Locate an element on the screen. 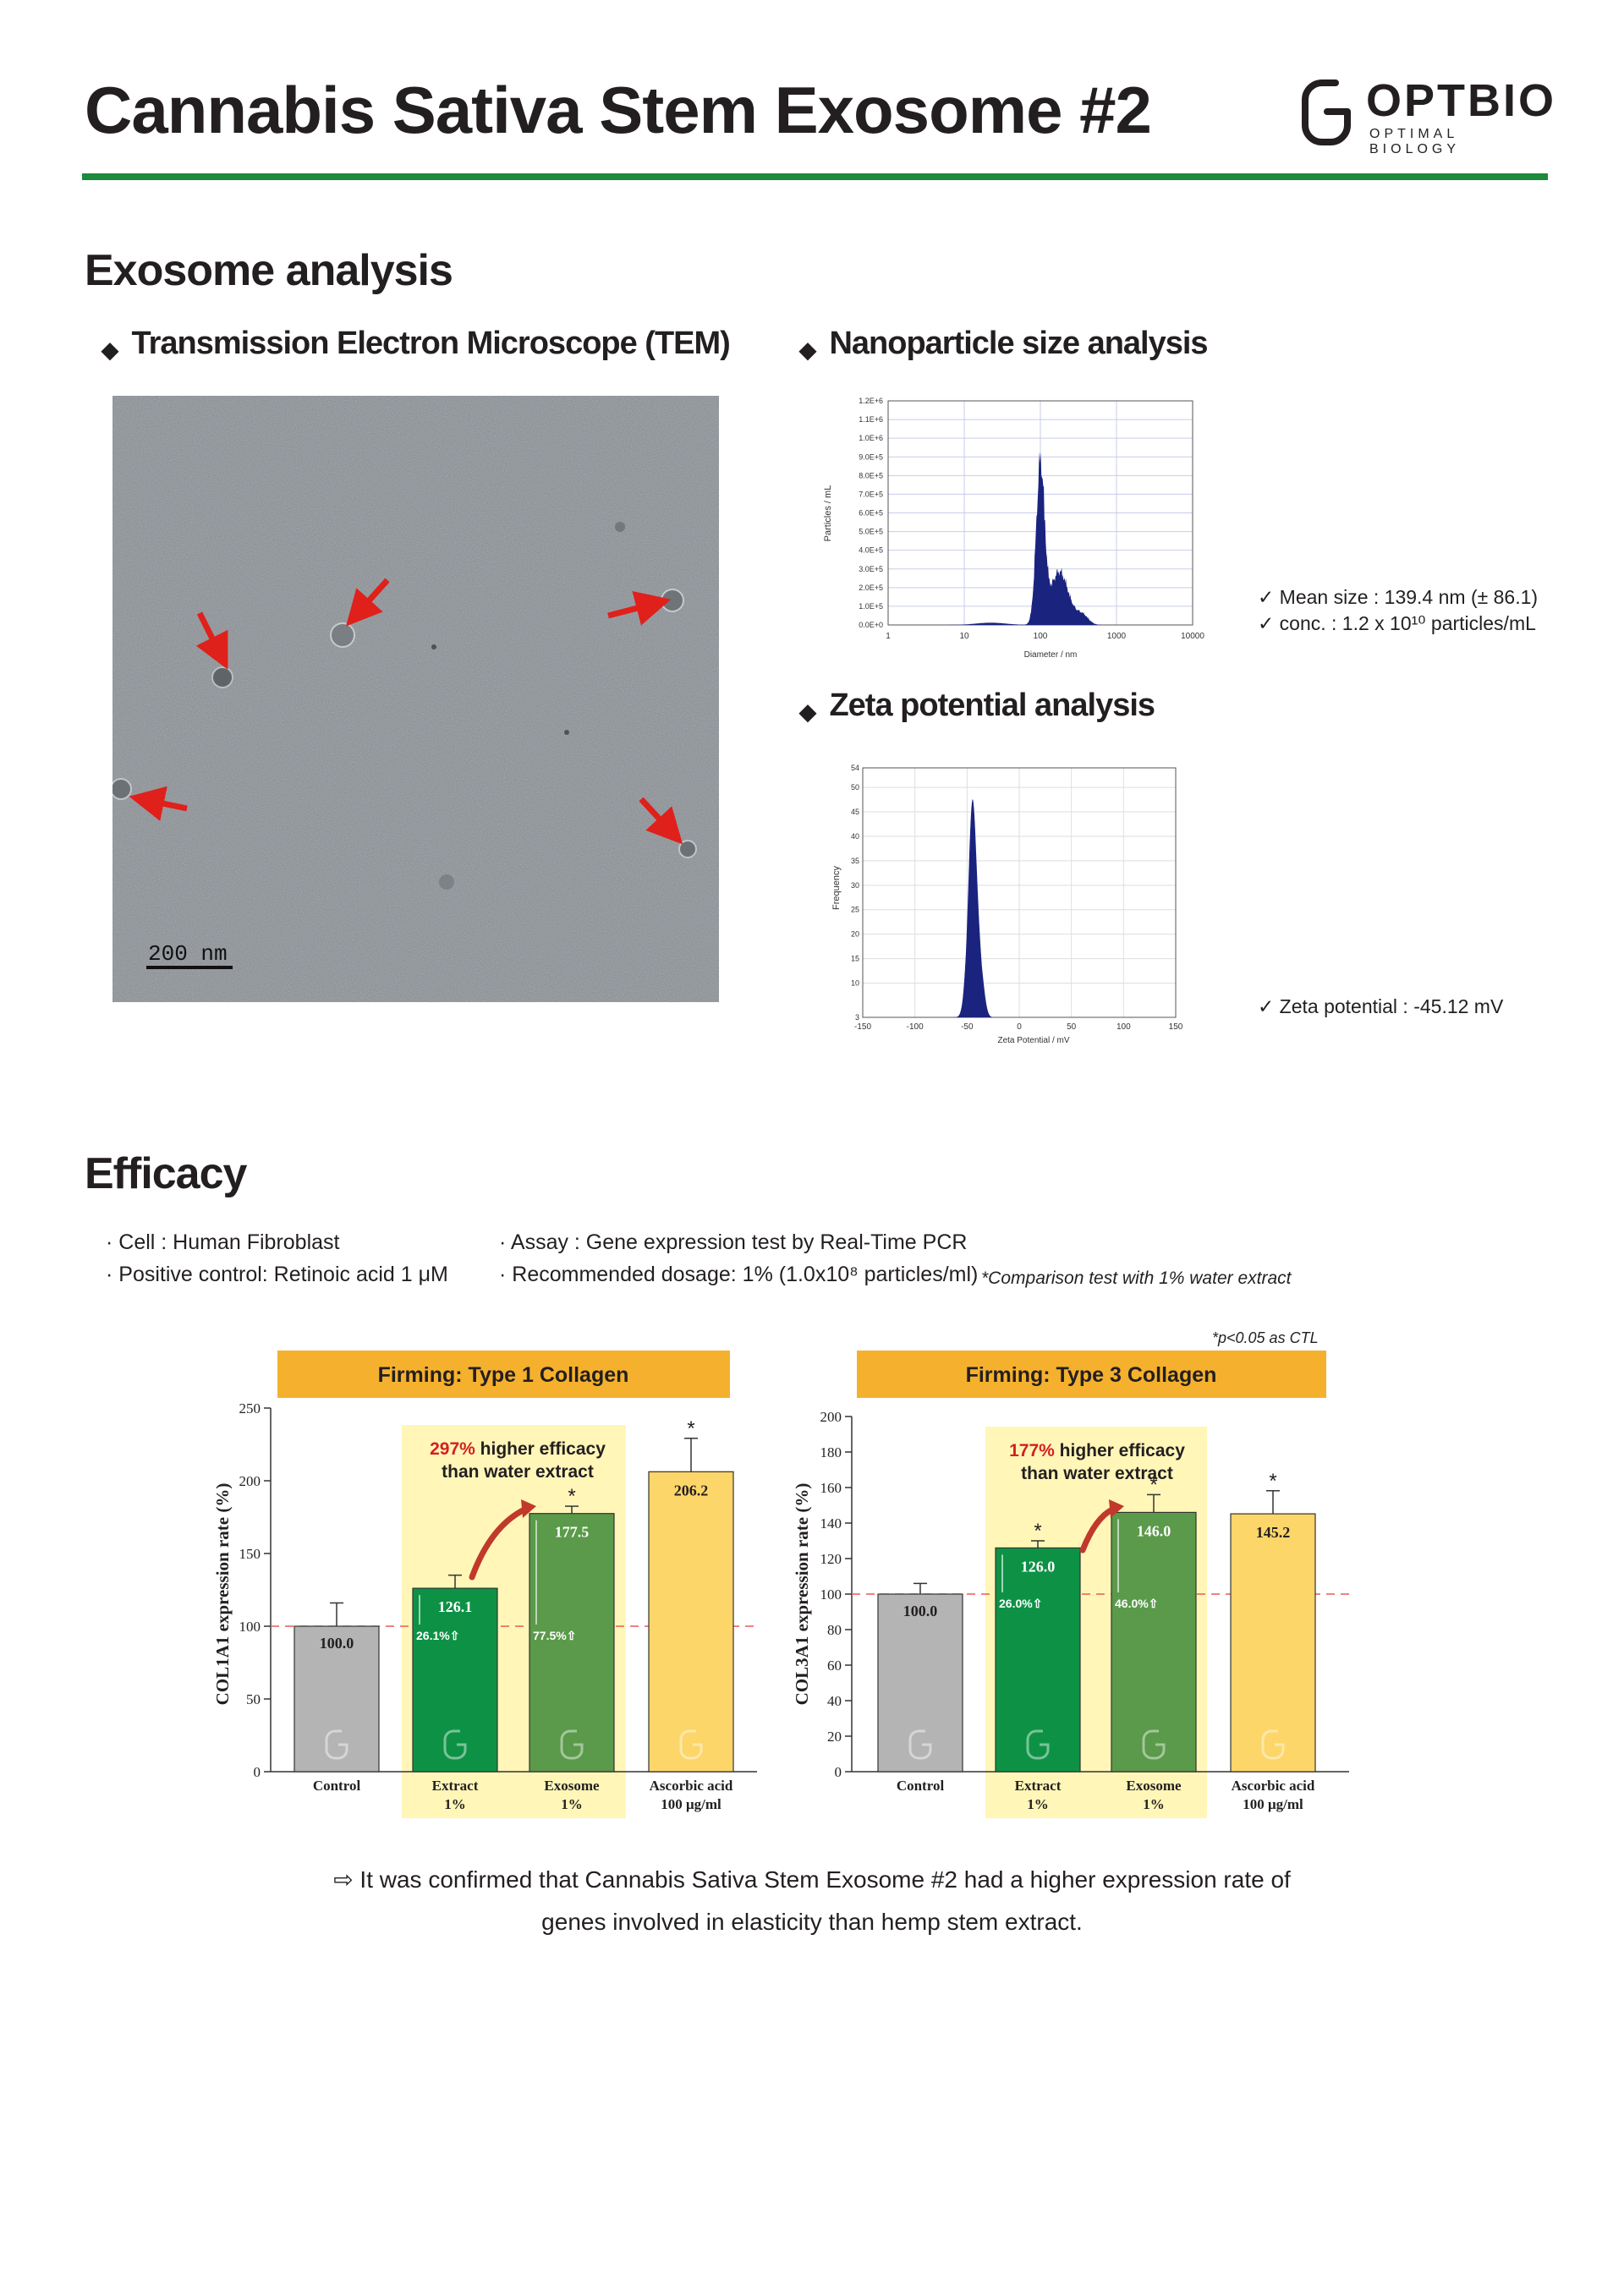 The image size is (1624, 2296). col1a1-curved-arrow-head-icon is located at coordinates (529, 1508).